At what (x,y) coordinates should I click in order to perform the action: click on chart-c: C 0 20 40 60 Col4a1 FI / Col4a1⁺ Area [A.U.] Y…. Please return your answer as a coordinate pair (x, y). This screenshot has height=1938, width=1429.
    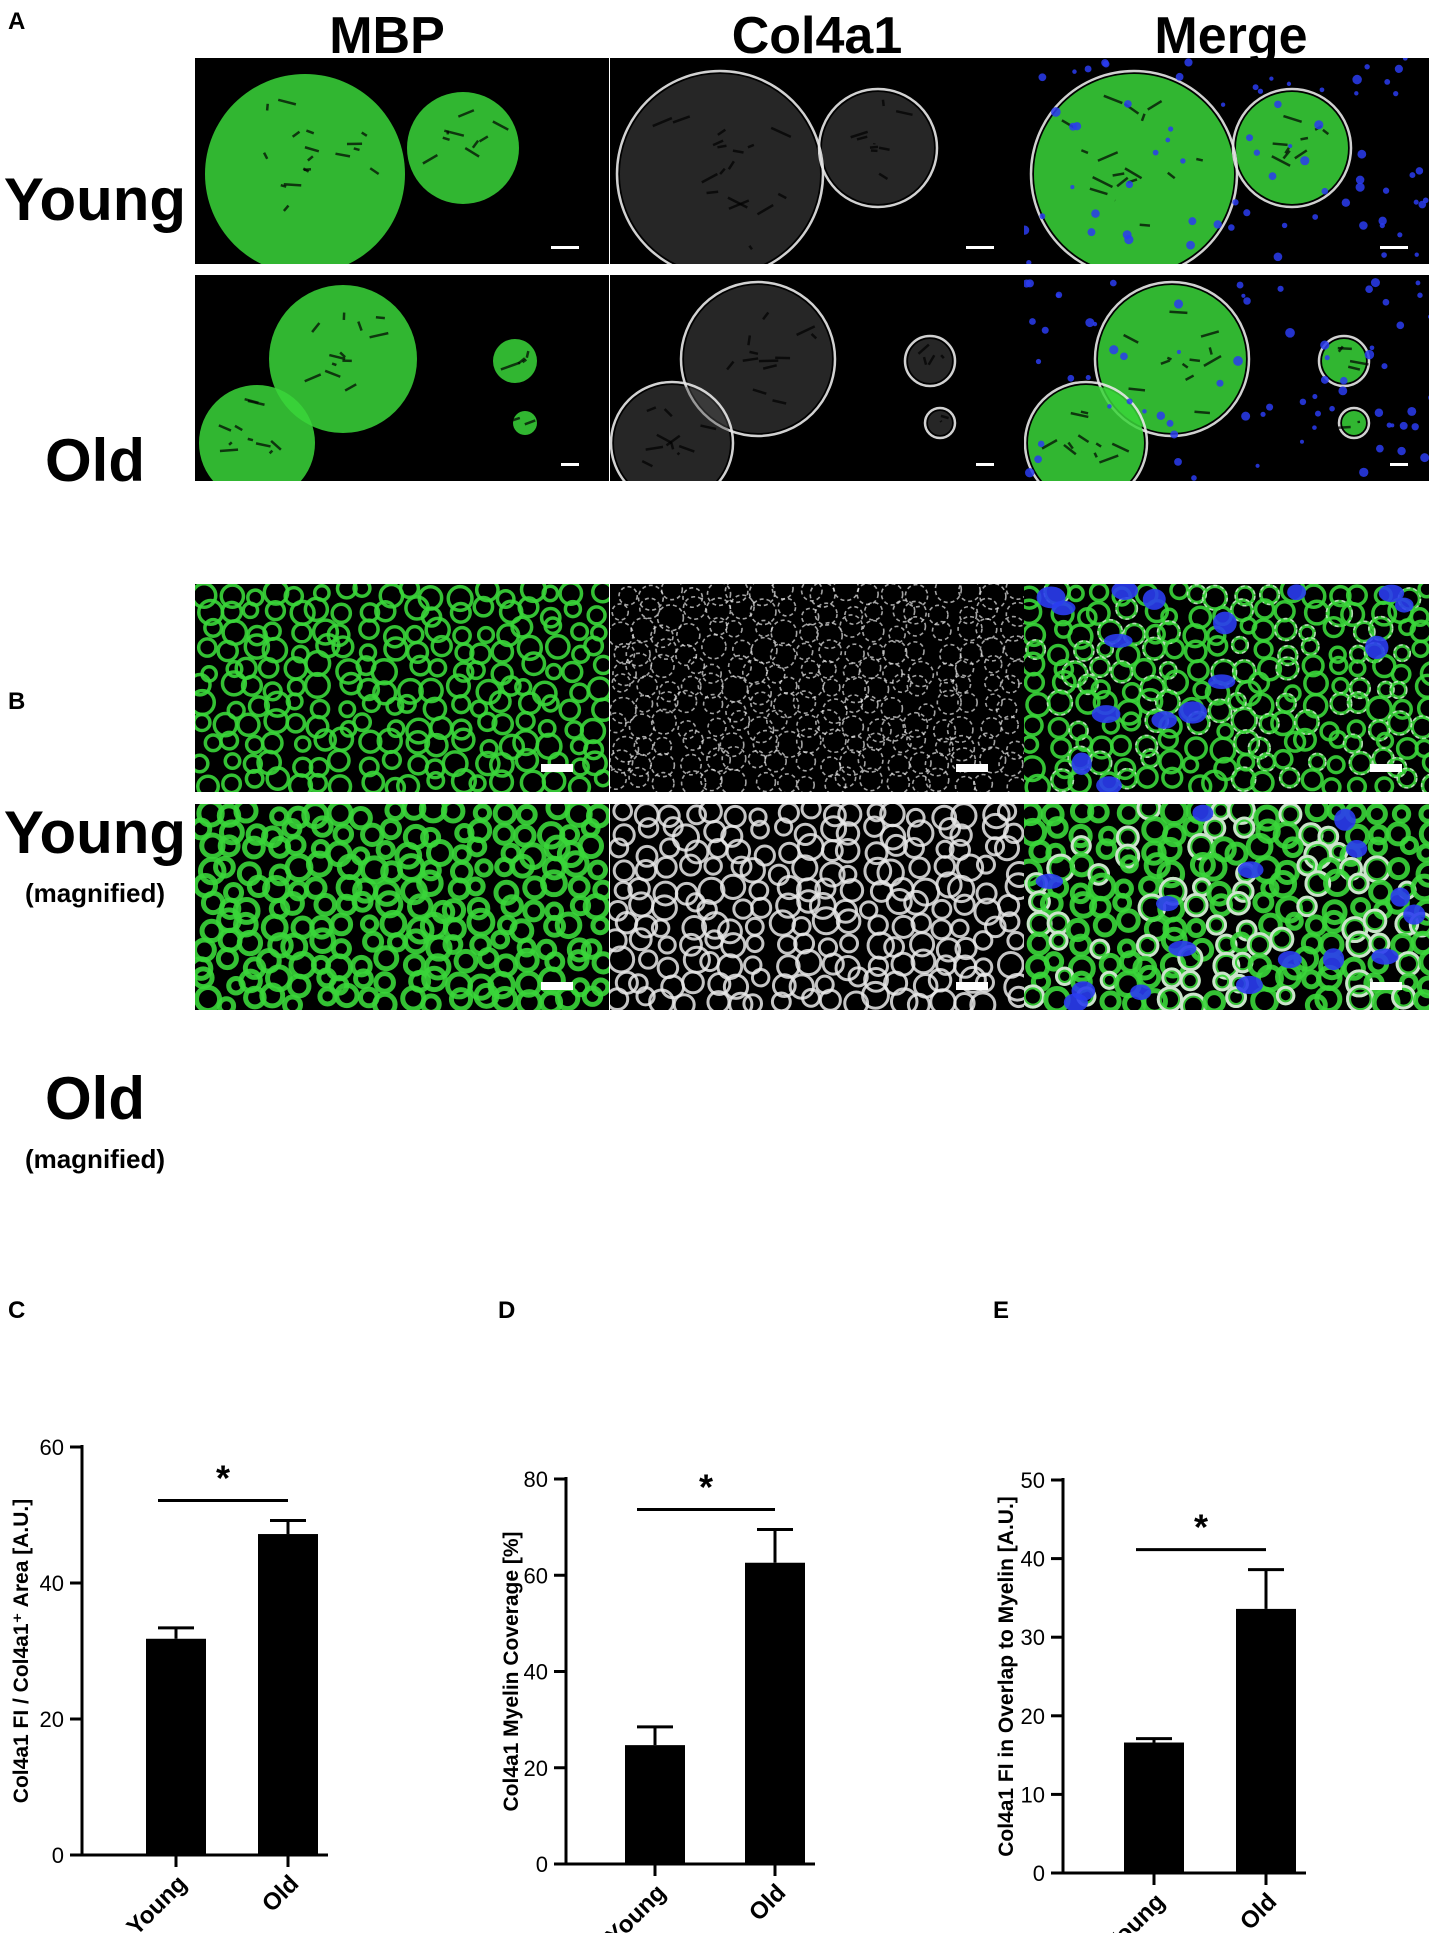
    Looking at the image, I should click on (220, 1611).